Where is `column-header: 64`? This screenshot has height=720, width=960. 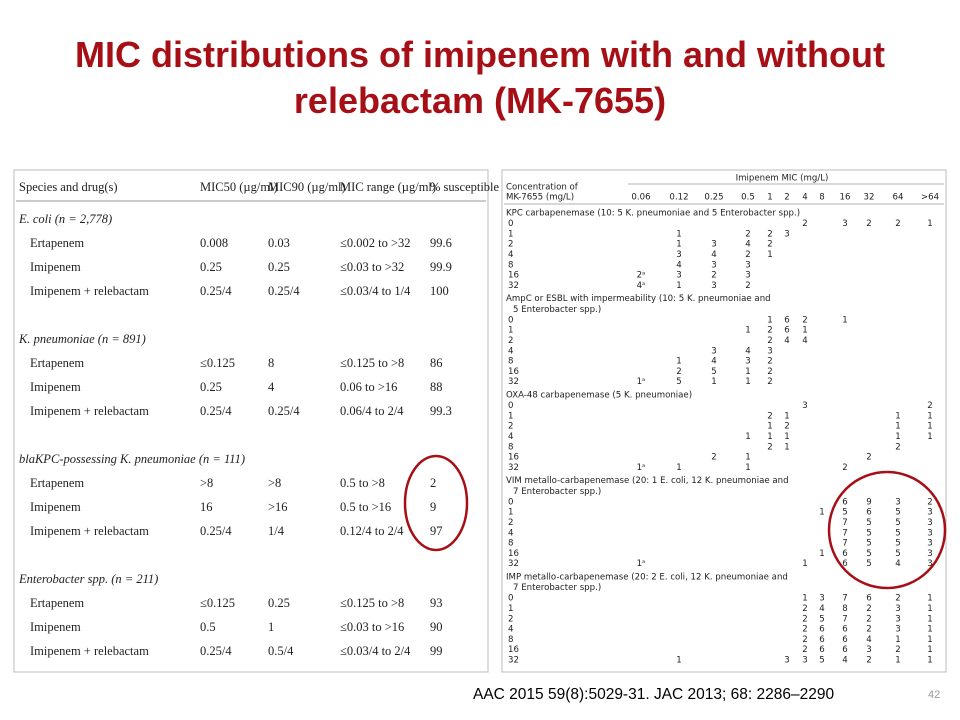
column-header: 64 is located at coordinates (898, 198).